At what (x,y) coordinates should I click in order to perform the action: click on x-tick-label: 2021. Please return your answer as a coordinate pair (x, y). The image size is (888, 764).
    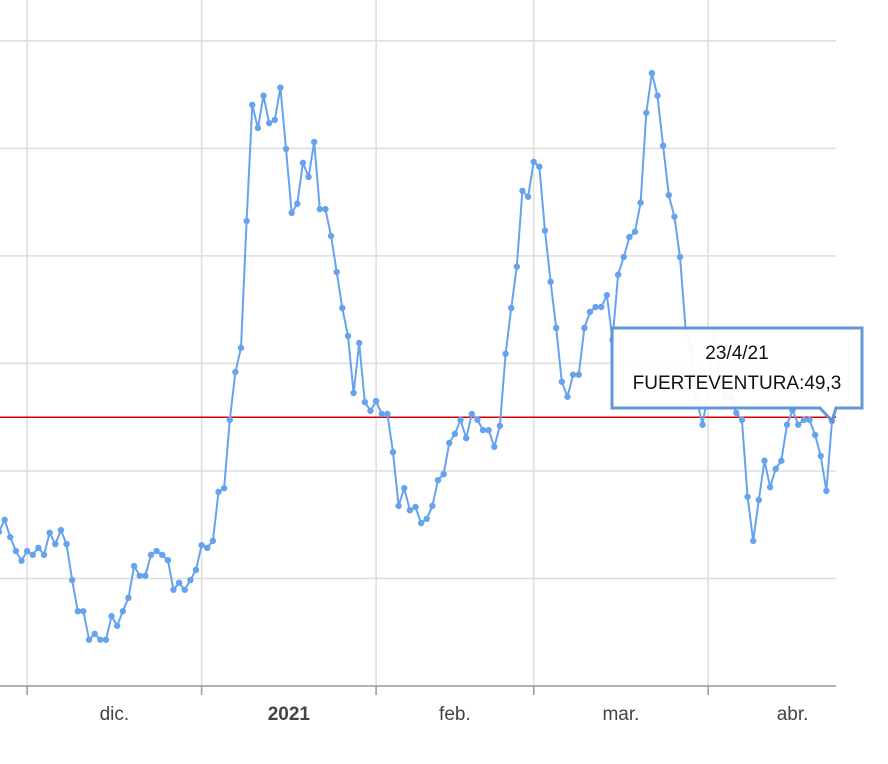
    Looking at the image, I should click on (289, 714).